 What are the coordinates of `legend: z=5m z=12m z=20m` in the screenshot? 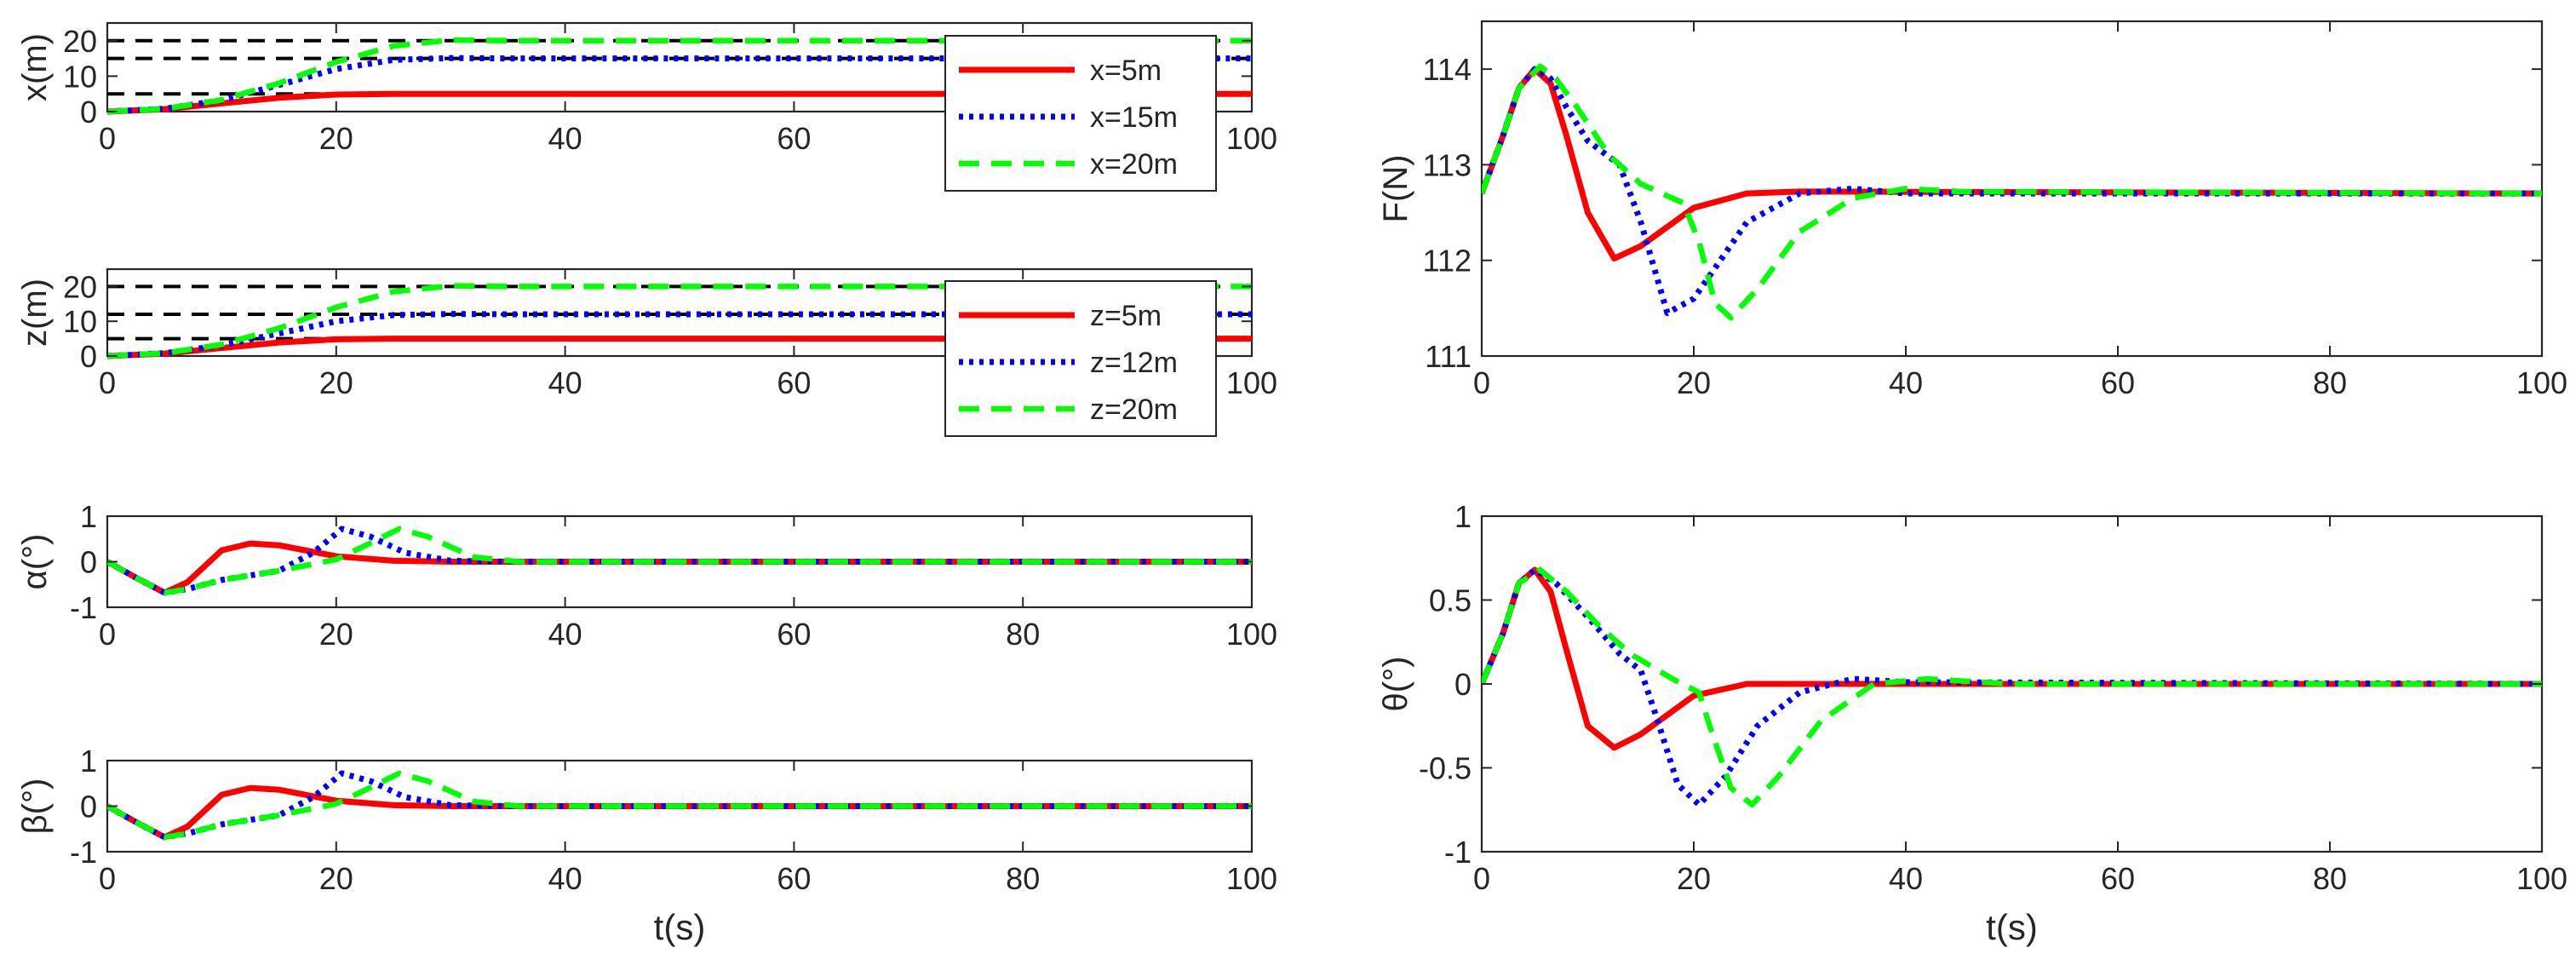 It's located at (1080, 358).